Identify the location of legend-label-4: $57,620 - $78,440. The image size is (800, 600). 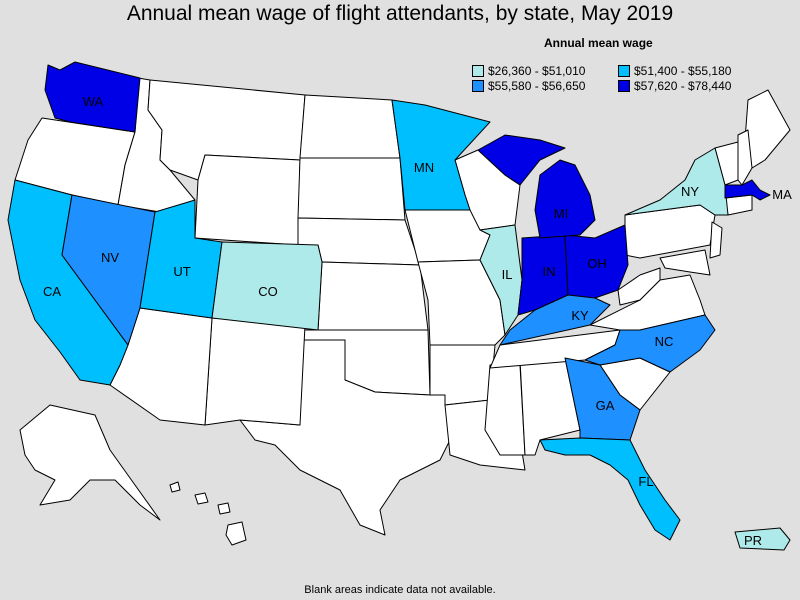
(683, 86).